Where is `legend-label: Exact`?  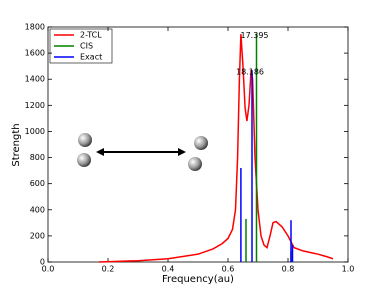 legend-label: Exact is located at coordinates (91, 57).